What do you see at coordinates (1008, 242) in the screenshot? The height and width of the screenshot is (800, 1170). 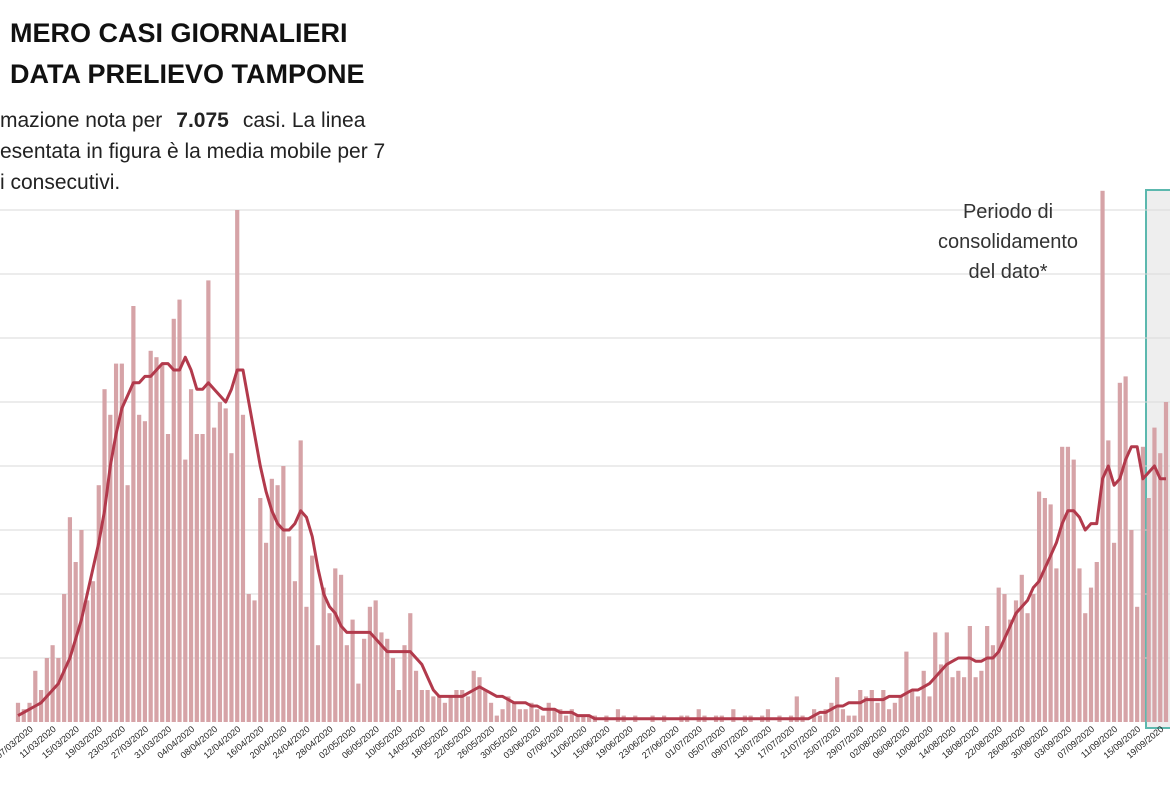 I see `annotation: consolidamento` at bounding box center [1008, 242].